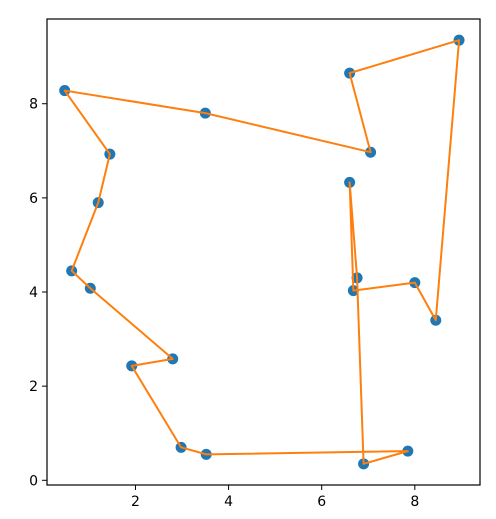  Describe the element at coordinates (33, 481) in the screenshot. I see `y-tick-label-0: 0` at that location.